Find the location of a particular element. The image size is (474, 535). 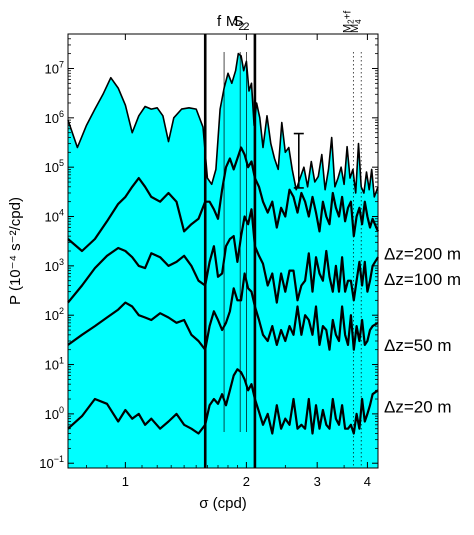

series-label-4: Δz=20 m is located at coordinates (418, 406).